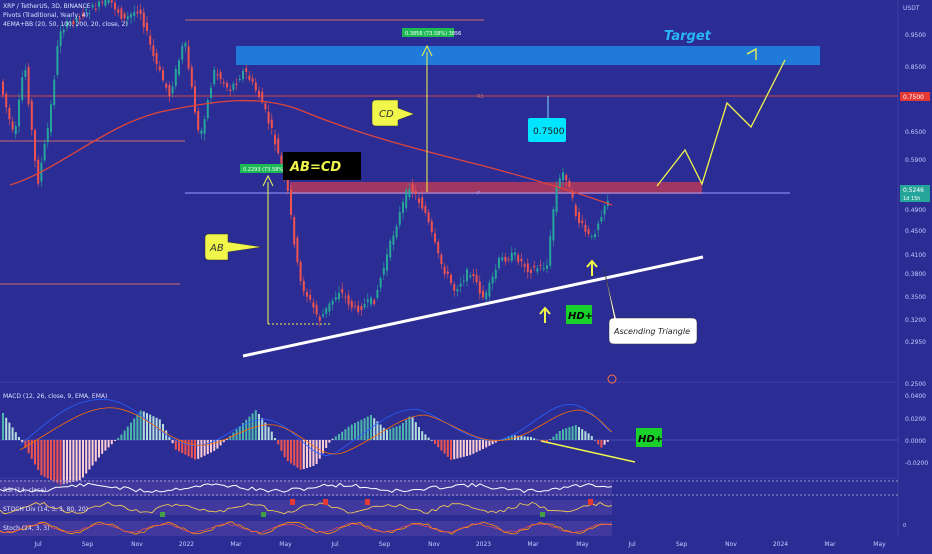  What do you see at coordinates (612, 379) in the screenshot?
I see `event-marker-icon` at bounding box center [612, 379].